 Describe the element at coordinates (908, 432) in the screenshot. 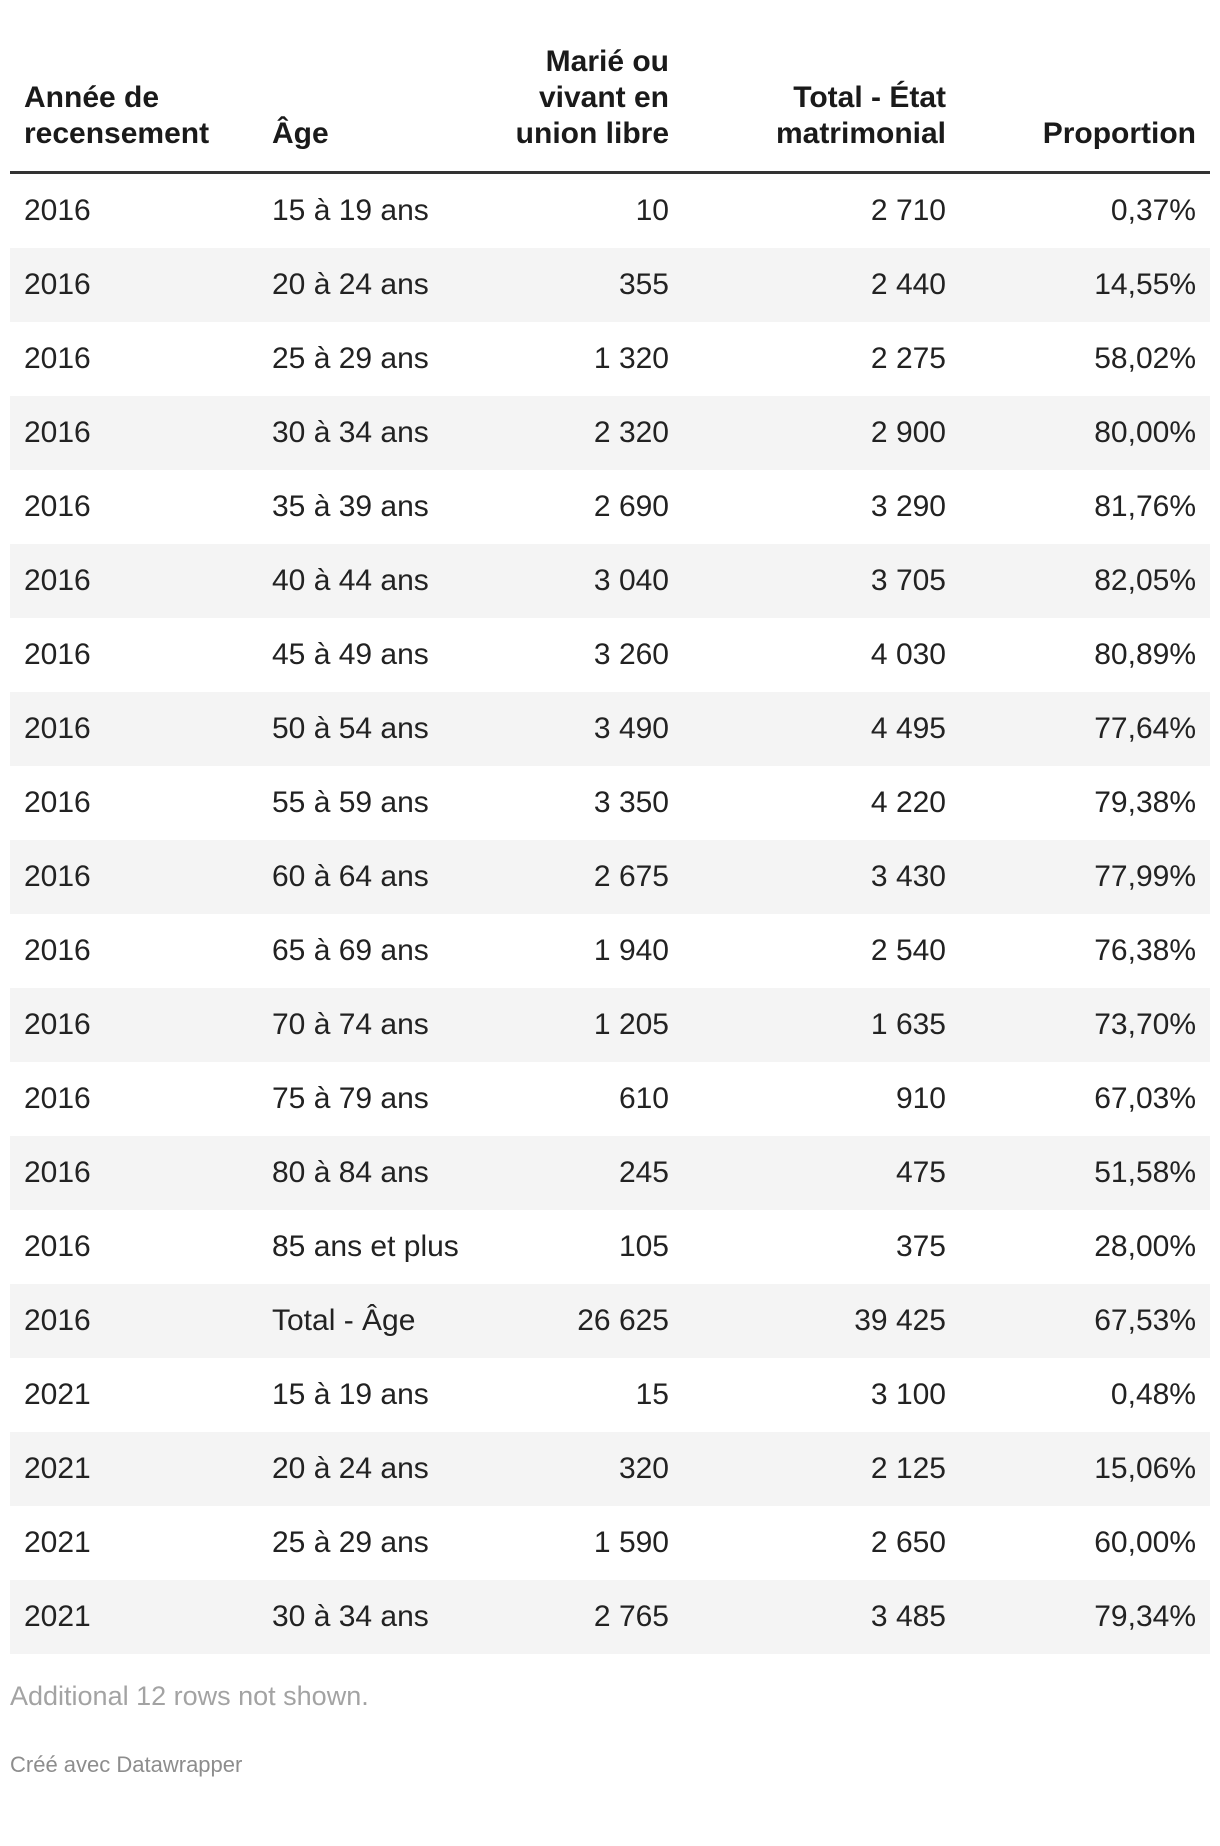

I see `table-cell: 2 900` at that location.